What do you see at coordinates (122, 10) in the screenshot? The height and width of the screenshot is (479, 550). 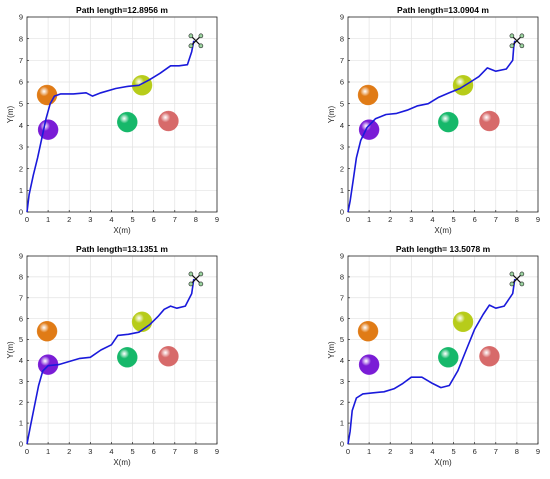 I see `chart-title: Path length=12.8956 m` at bounding box center [122, 10].